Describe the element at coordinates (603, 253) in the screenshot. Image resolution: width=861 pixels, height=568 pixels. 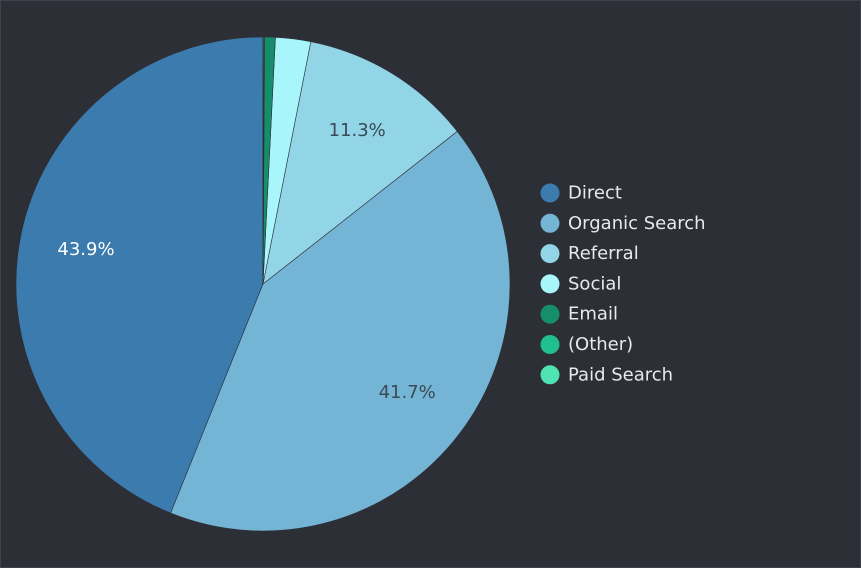
I see `legend-label: Referral` at that location.